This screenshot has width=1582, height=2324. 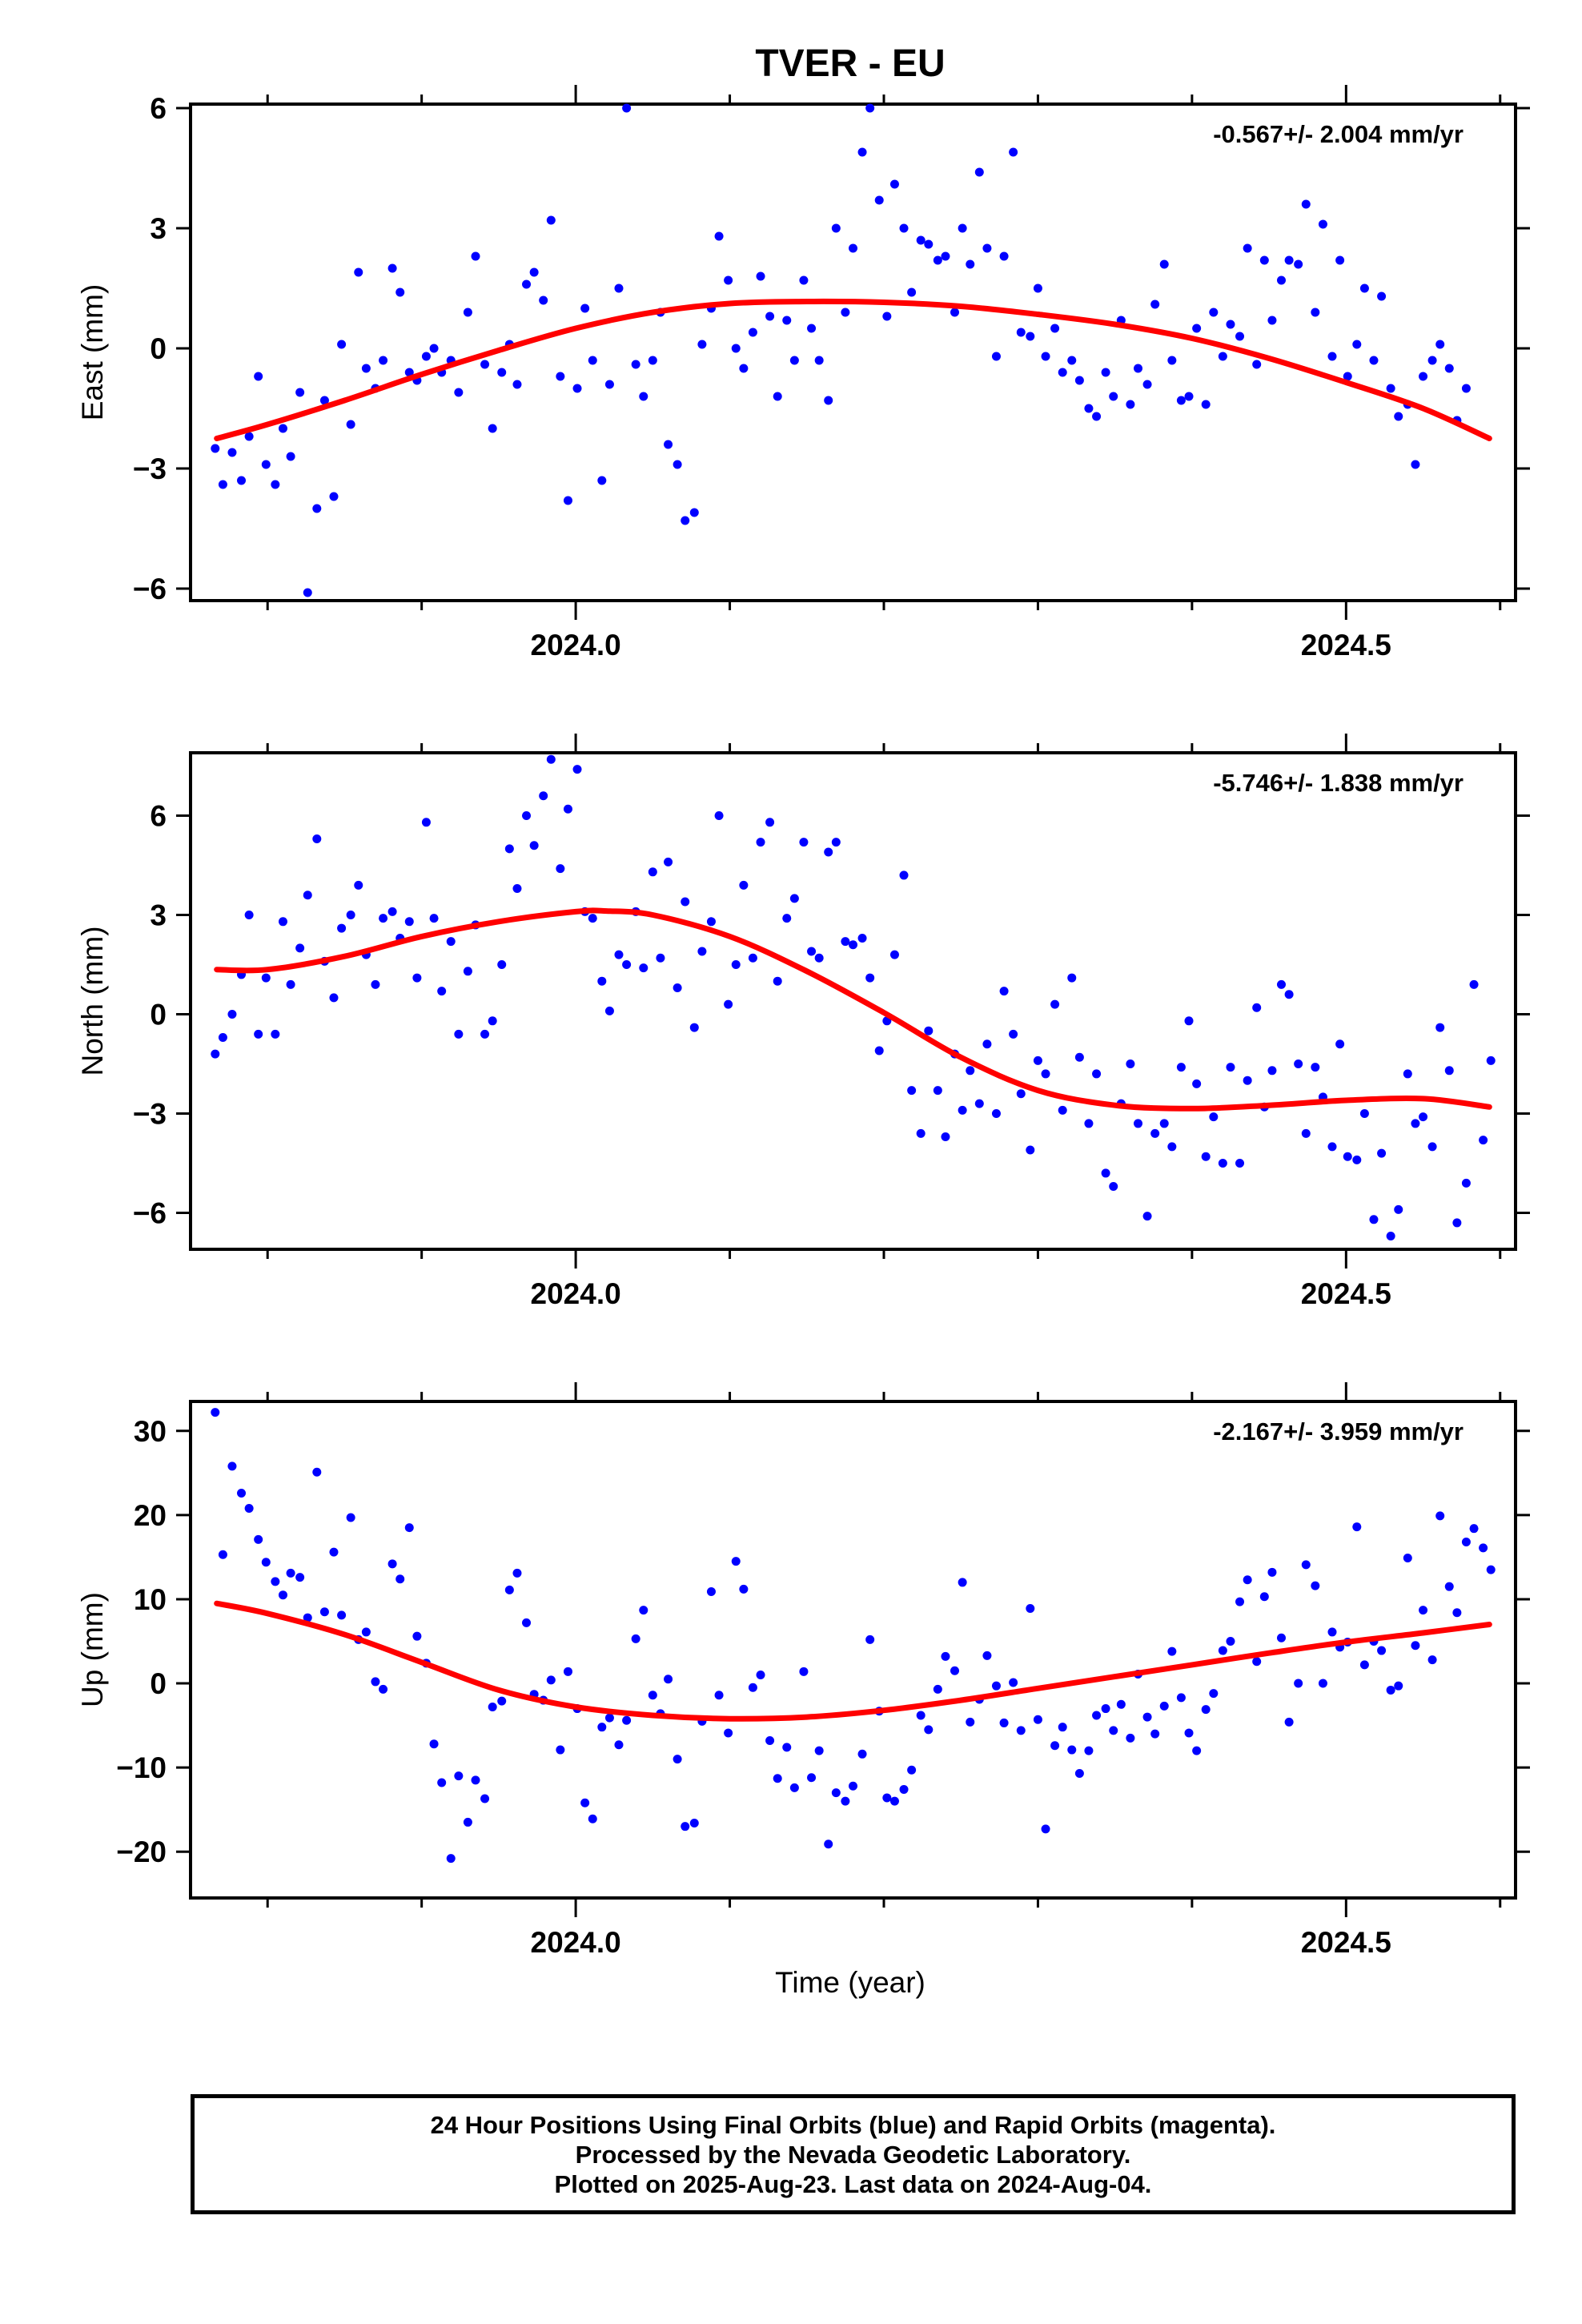 I want to click on x-tick-label-up: 2024.0, so click(x=576, y=1942).